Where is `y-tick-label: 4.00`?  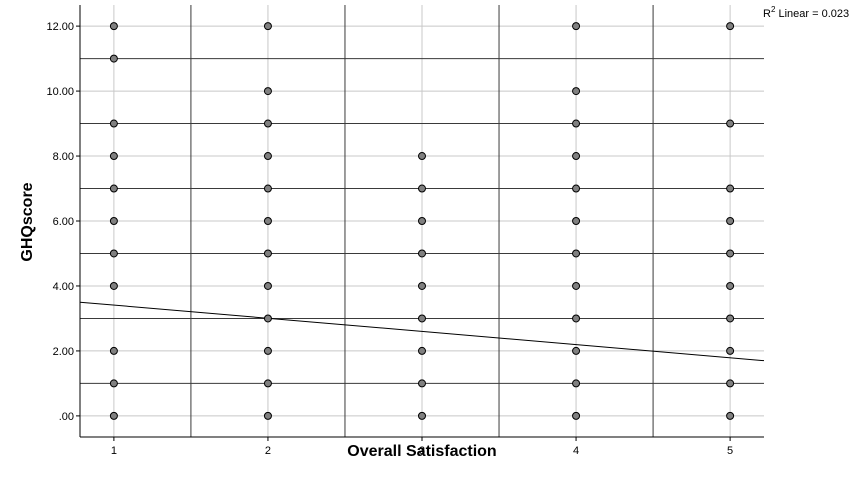 y-tick-label: 4.00 is located at coordinates (63, 287).